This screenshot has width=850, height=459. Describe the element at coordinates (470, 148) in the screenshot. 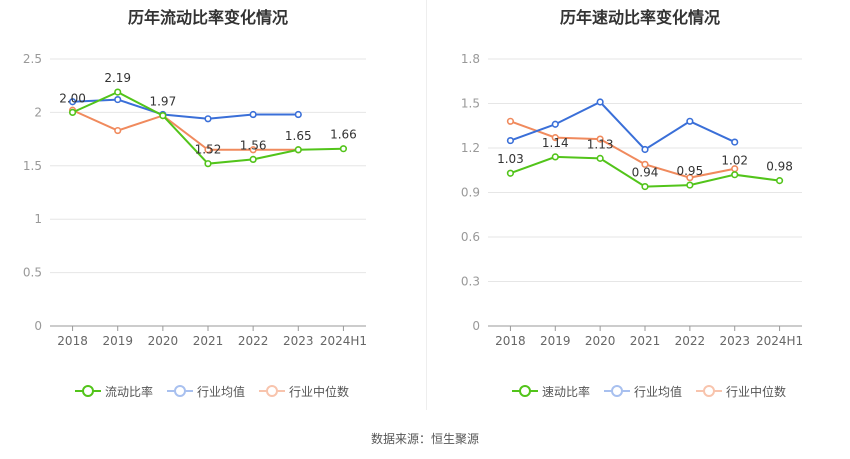

I see `y-tick-label: 1.2` at that location.